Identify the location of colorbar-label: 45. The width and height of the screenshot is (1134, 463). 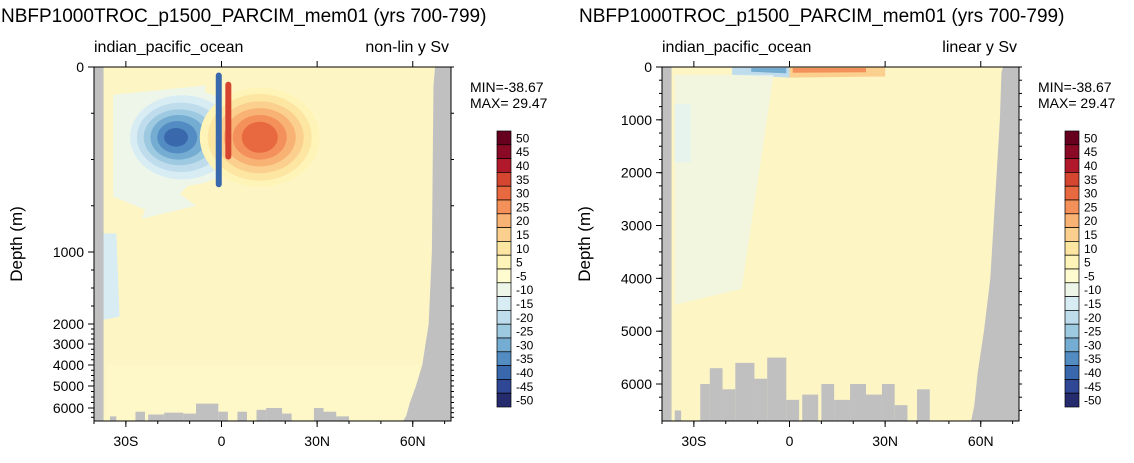
(523, 152).